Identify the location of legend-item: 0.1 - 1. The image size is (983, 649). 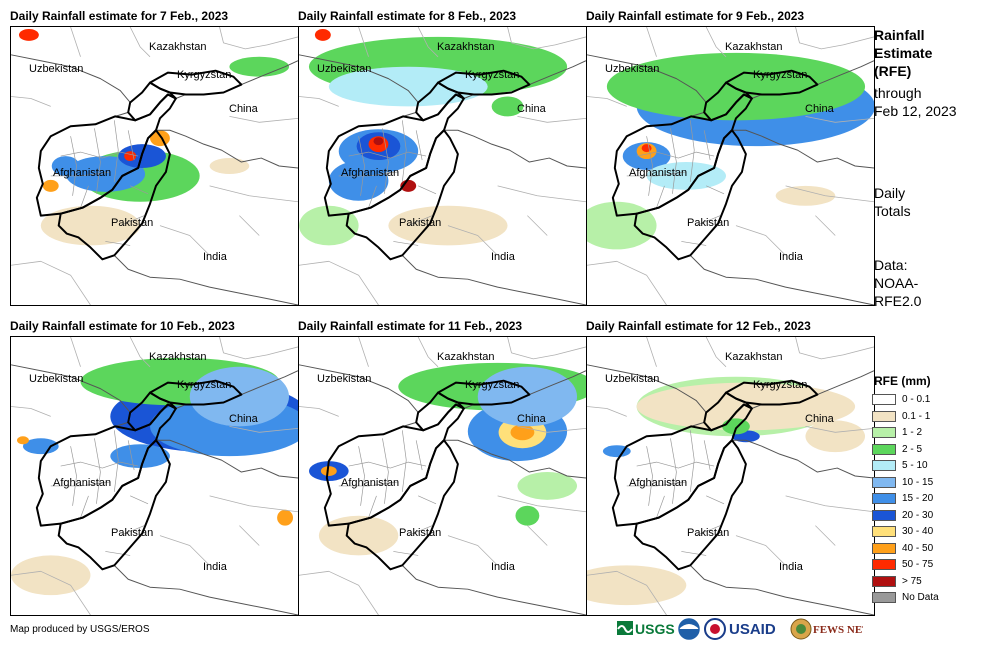
(922, 417).